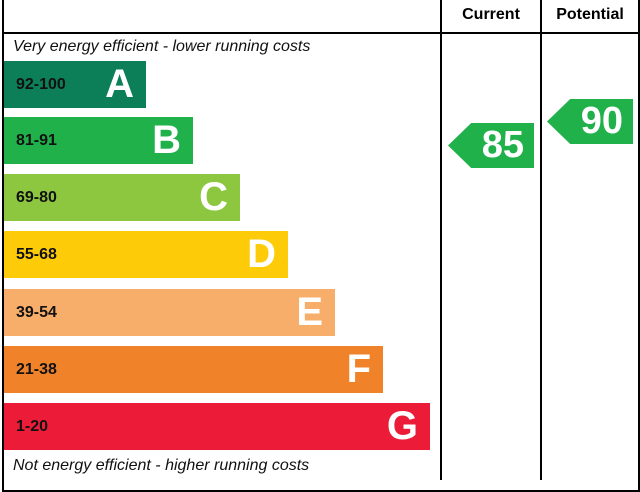 This screenshot has width=640, height=492. I want to click on band-c: 69-80 C, so click(122, 197).